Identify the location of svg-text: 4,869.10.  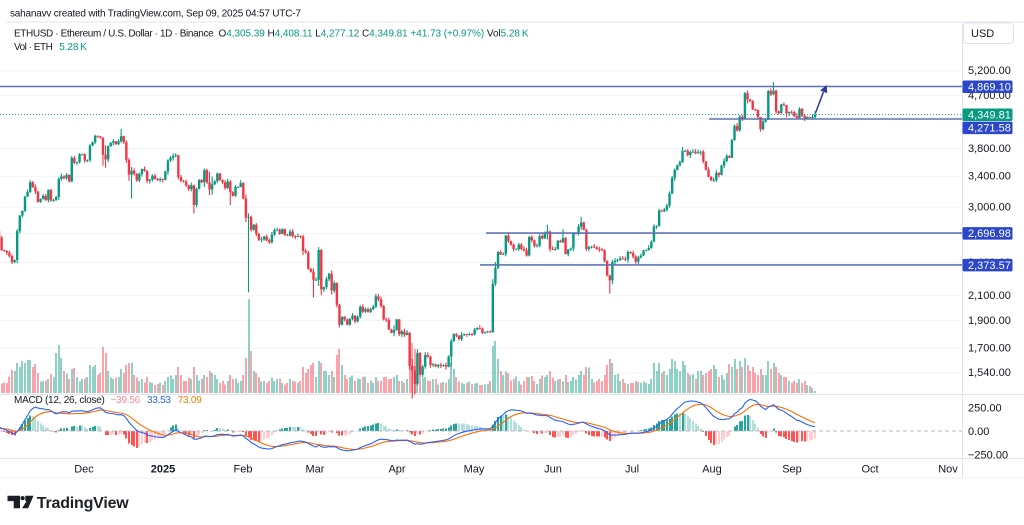
(989, 88).